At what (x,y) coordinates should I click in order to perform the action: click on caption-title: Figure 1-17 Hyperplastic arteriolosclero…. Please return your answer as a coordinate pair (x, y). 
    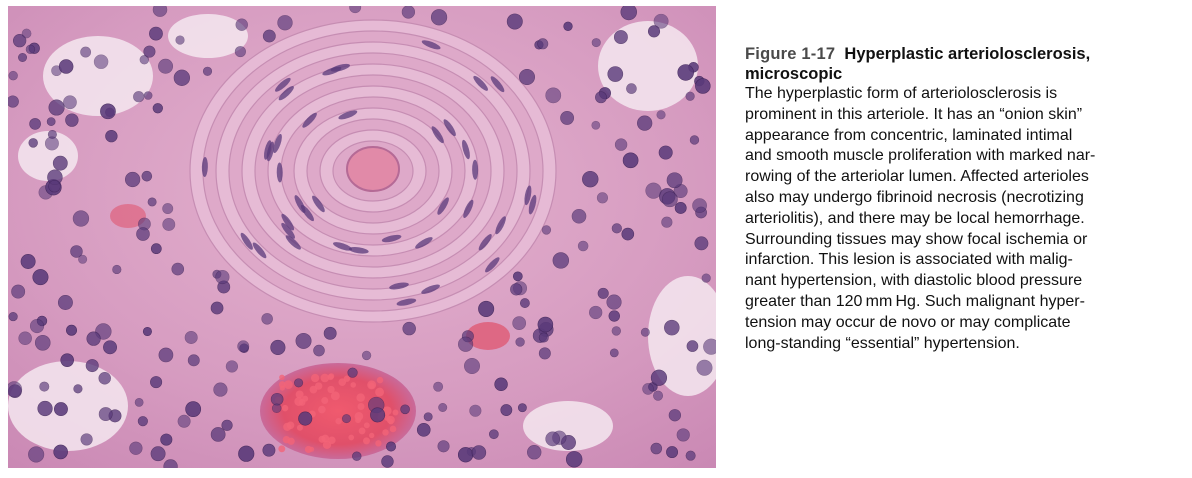
    Looking at the image, I should click on (962, 64).